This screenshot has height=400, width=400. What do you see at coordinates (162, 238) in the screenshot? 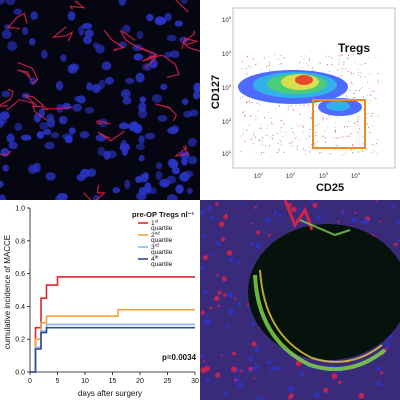
I see `legend-entry: 2nd quartile` at bounding box center [162, 238].